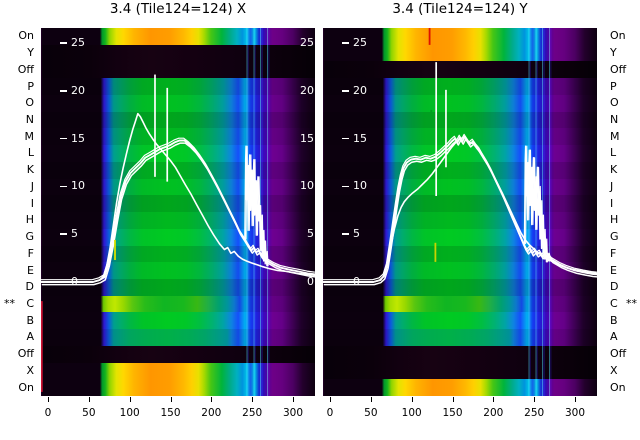 The height and width of the screenshot is (440, 640). What do you see at coordinates (129, 413) in the screenshot?
I see `x-tick-label: 100` at bounding box center [129, 413].